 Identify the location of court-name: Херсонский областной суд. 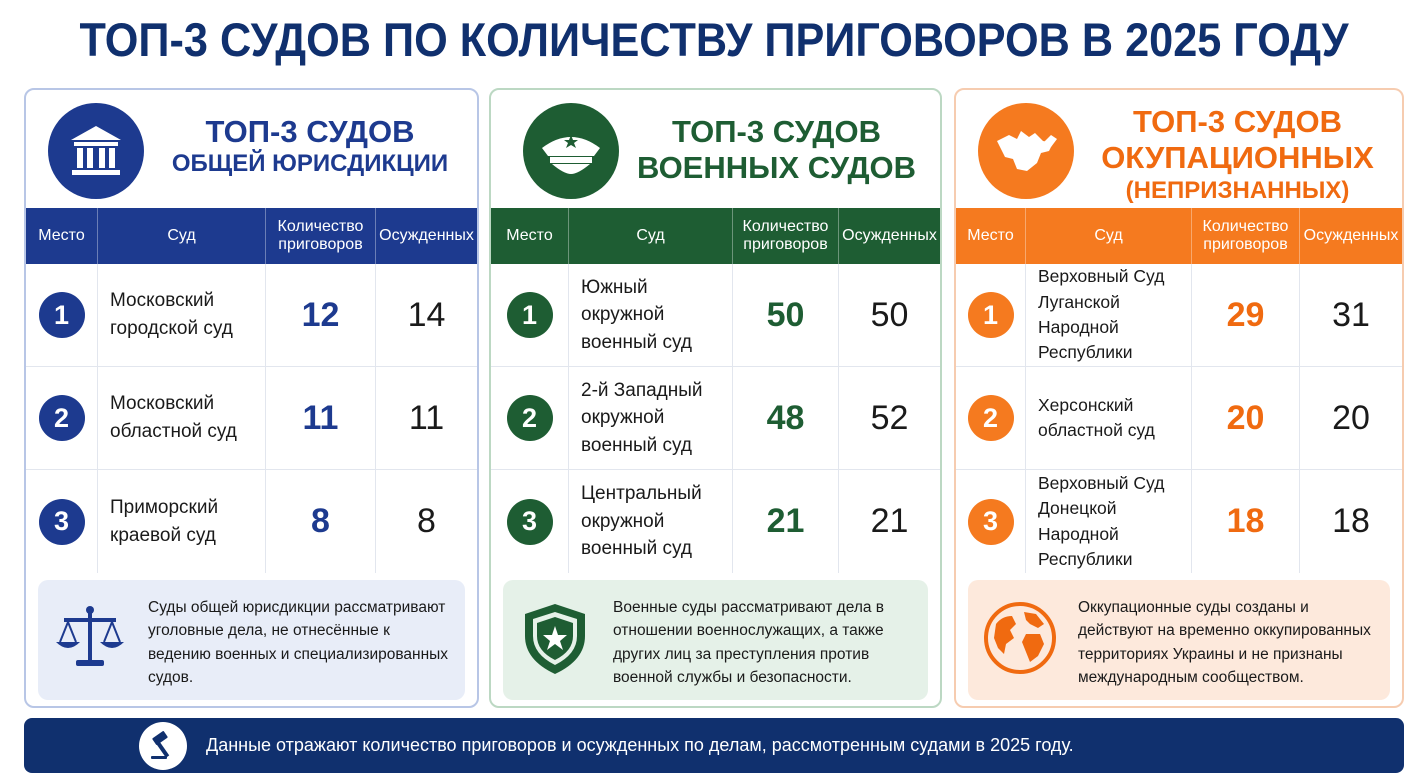
(1109, 418).